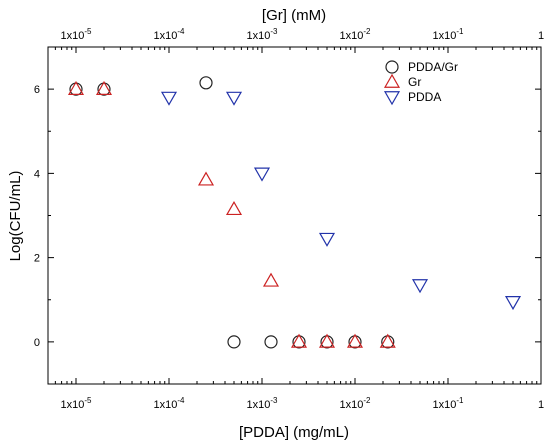 The height and width of the screenshot is (443, 550). I want to click on legend-label-pdda-gr: PDDA/Gr, so click(433, 67).